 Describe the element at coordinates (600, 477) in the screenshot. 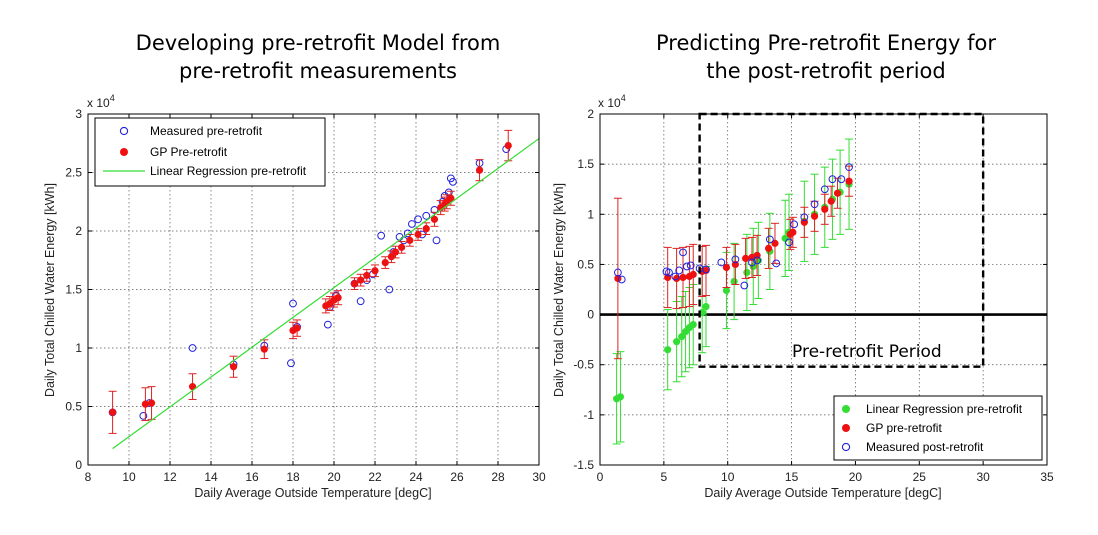

I see `chart-right-x-tick-label: 0` at that location.